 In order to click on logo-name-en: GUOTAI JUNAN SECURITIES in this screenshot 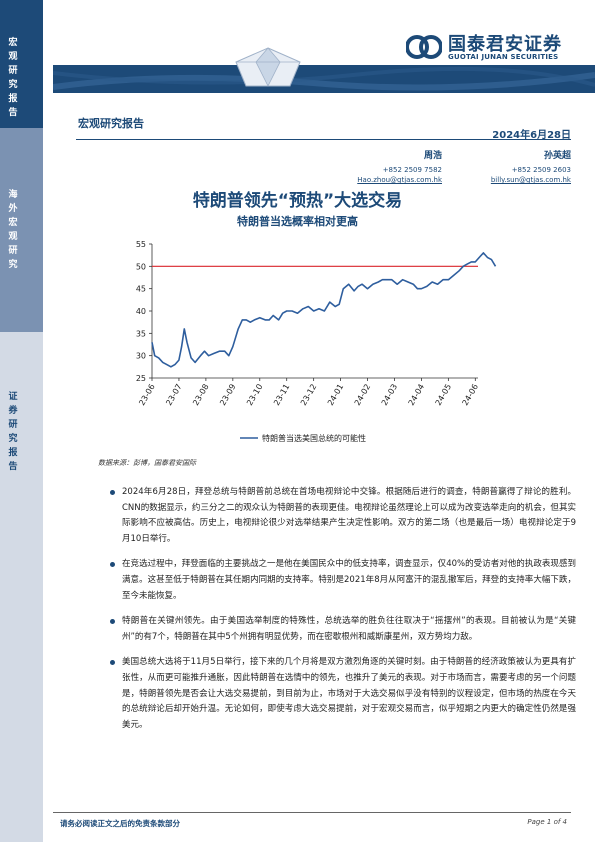, I will do `click(503, 57)`.